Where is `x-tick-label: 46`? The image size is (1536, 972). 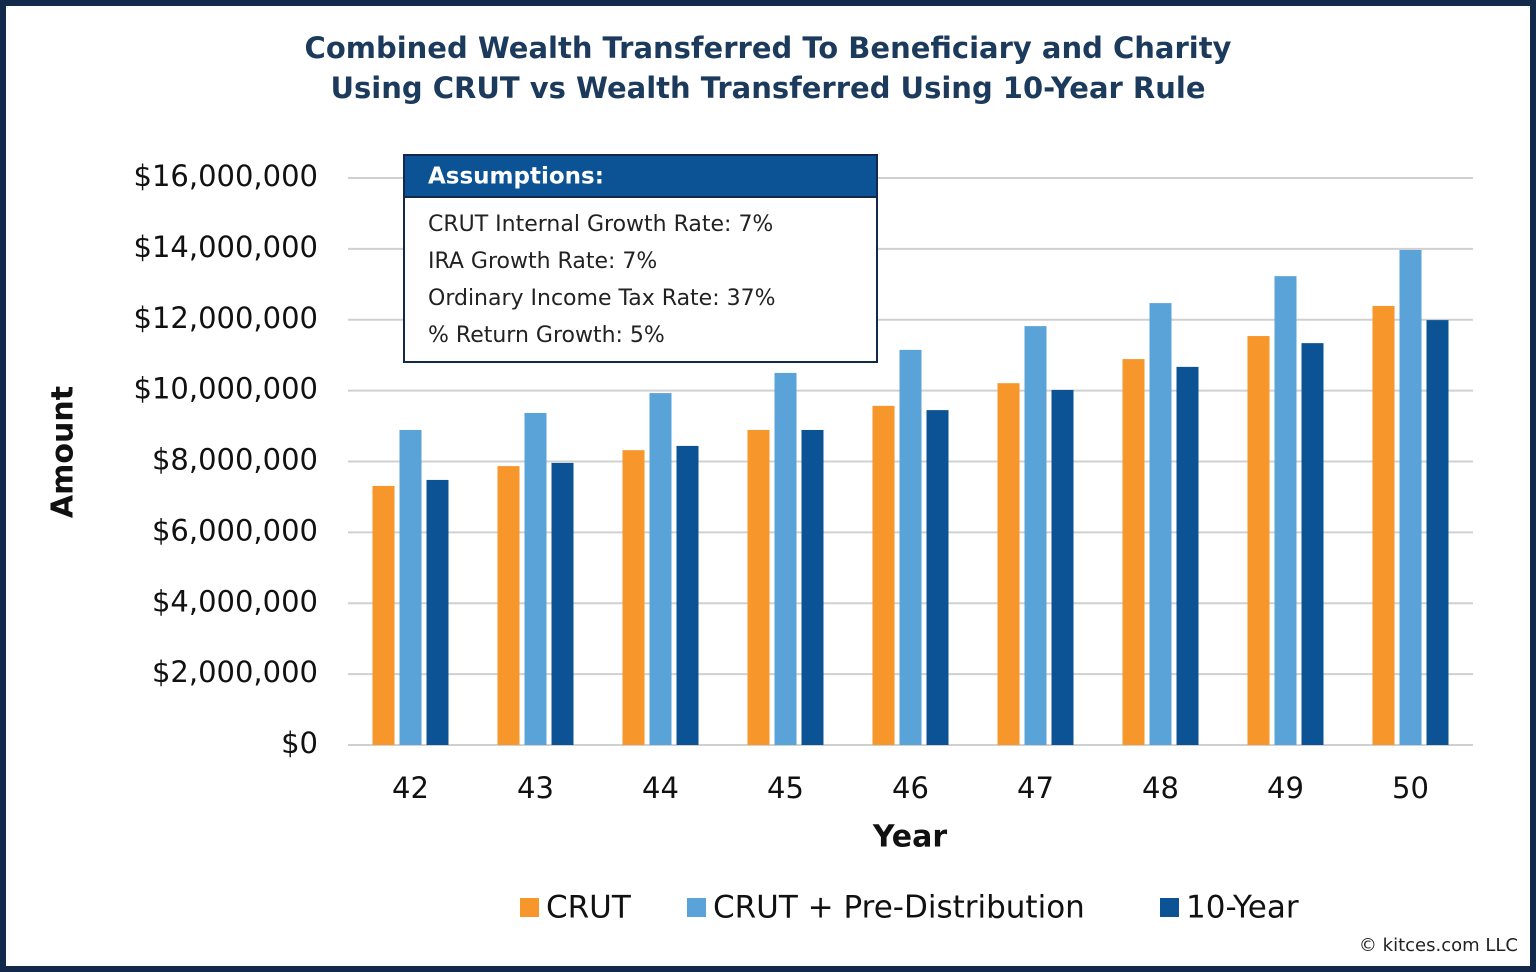
x-tick-label: 46 is located at coordinates (910, 788).